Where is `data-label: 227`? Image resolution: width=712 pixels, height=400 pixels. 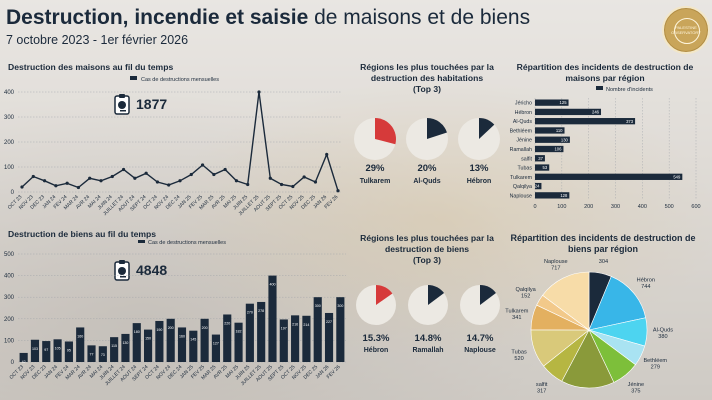
data-label: 227 is located at coordinates (329, 322).